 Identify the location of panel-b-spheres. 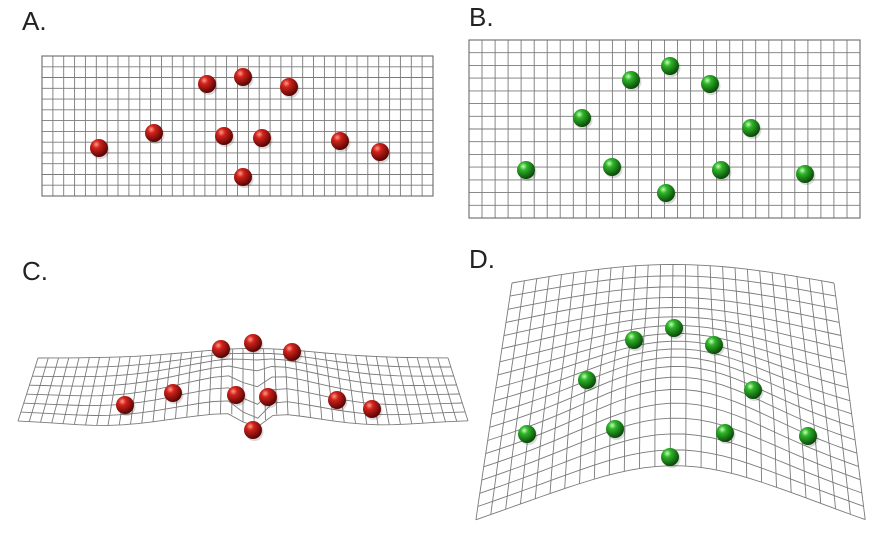
(666, 130).